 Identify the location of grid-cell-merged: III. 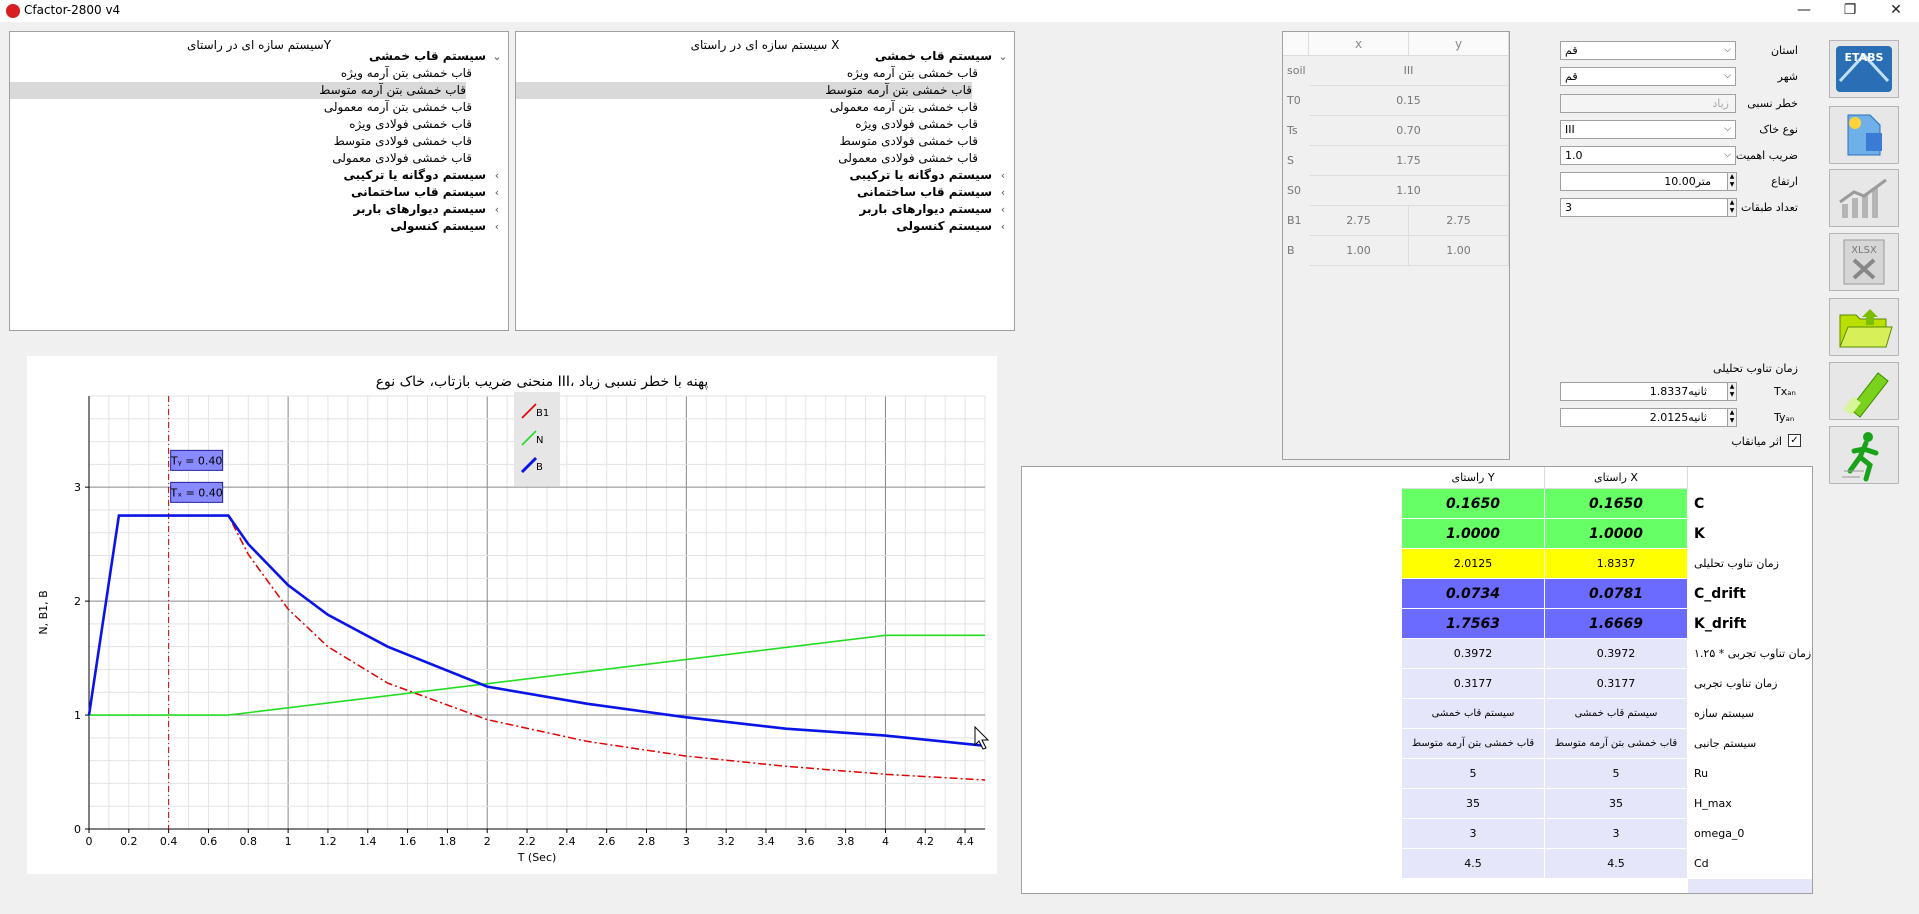
(1409, 71).